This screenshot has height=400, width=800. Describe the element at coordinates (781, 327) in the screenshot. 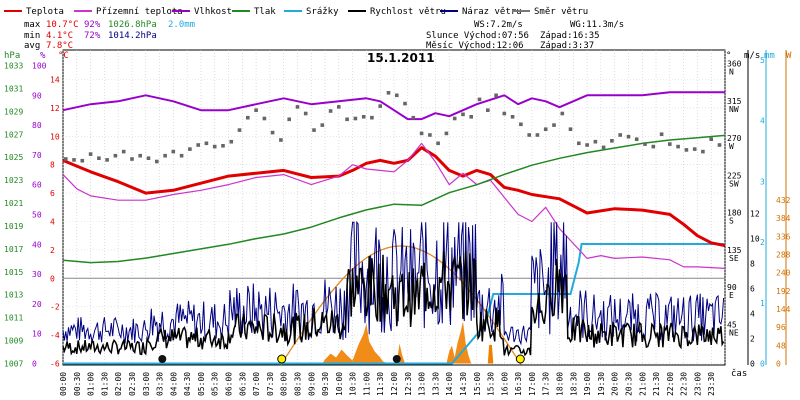

I see `w-tick-96: 96` at that location.